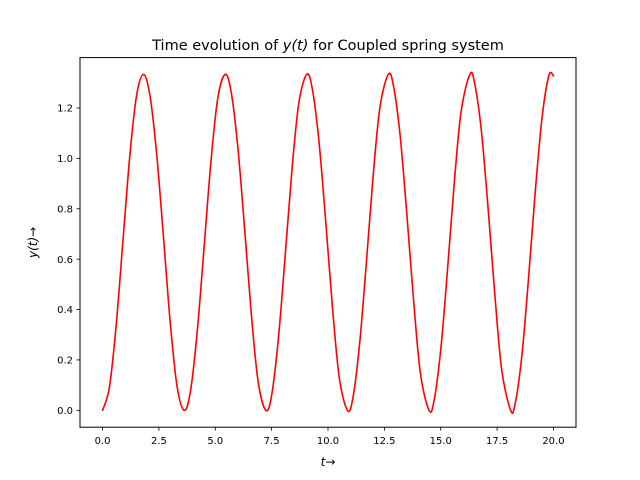  I want to click on x-tick-label: 2.5, so click(159, 441).